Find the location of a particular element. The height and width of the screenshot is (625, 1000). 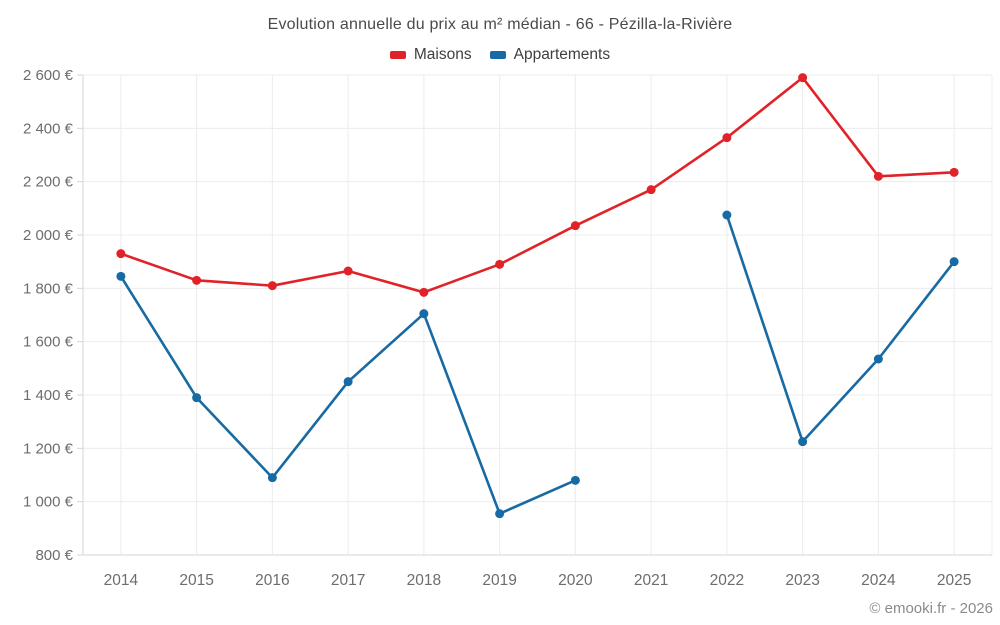

point-appartements-2014 is located at coordinates (121, 276).